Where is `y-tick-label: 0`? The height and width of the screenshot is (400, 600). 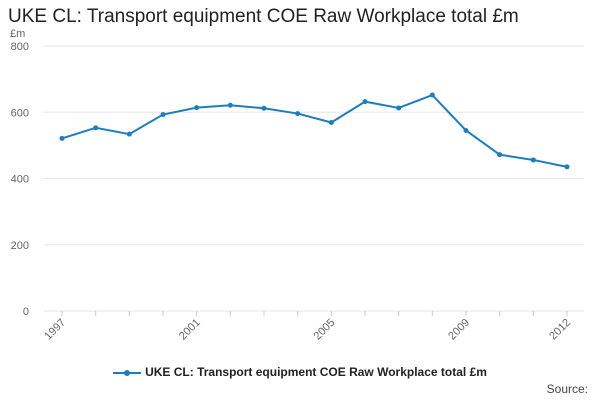
y-tick-label: 0 is located at coordinates (26, 312).